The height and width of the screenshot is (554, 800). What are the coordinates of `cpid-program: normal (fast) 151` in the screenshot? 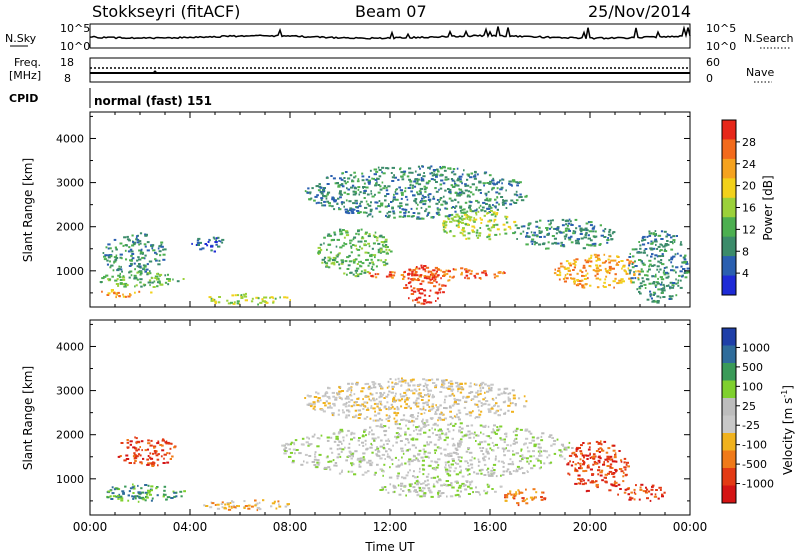 It's located at (153, 101).